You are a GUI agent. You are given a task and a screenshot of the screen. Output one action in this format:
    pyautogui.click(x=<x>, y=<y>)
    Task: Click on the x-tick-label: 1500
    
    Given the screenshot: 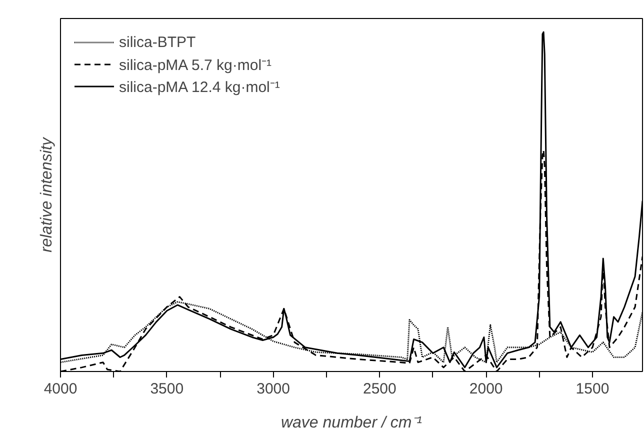 What is the action you would take?
    pyautogui.click(x=593, y=389)
    